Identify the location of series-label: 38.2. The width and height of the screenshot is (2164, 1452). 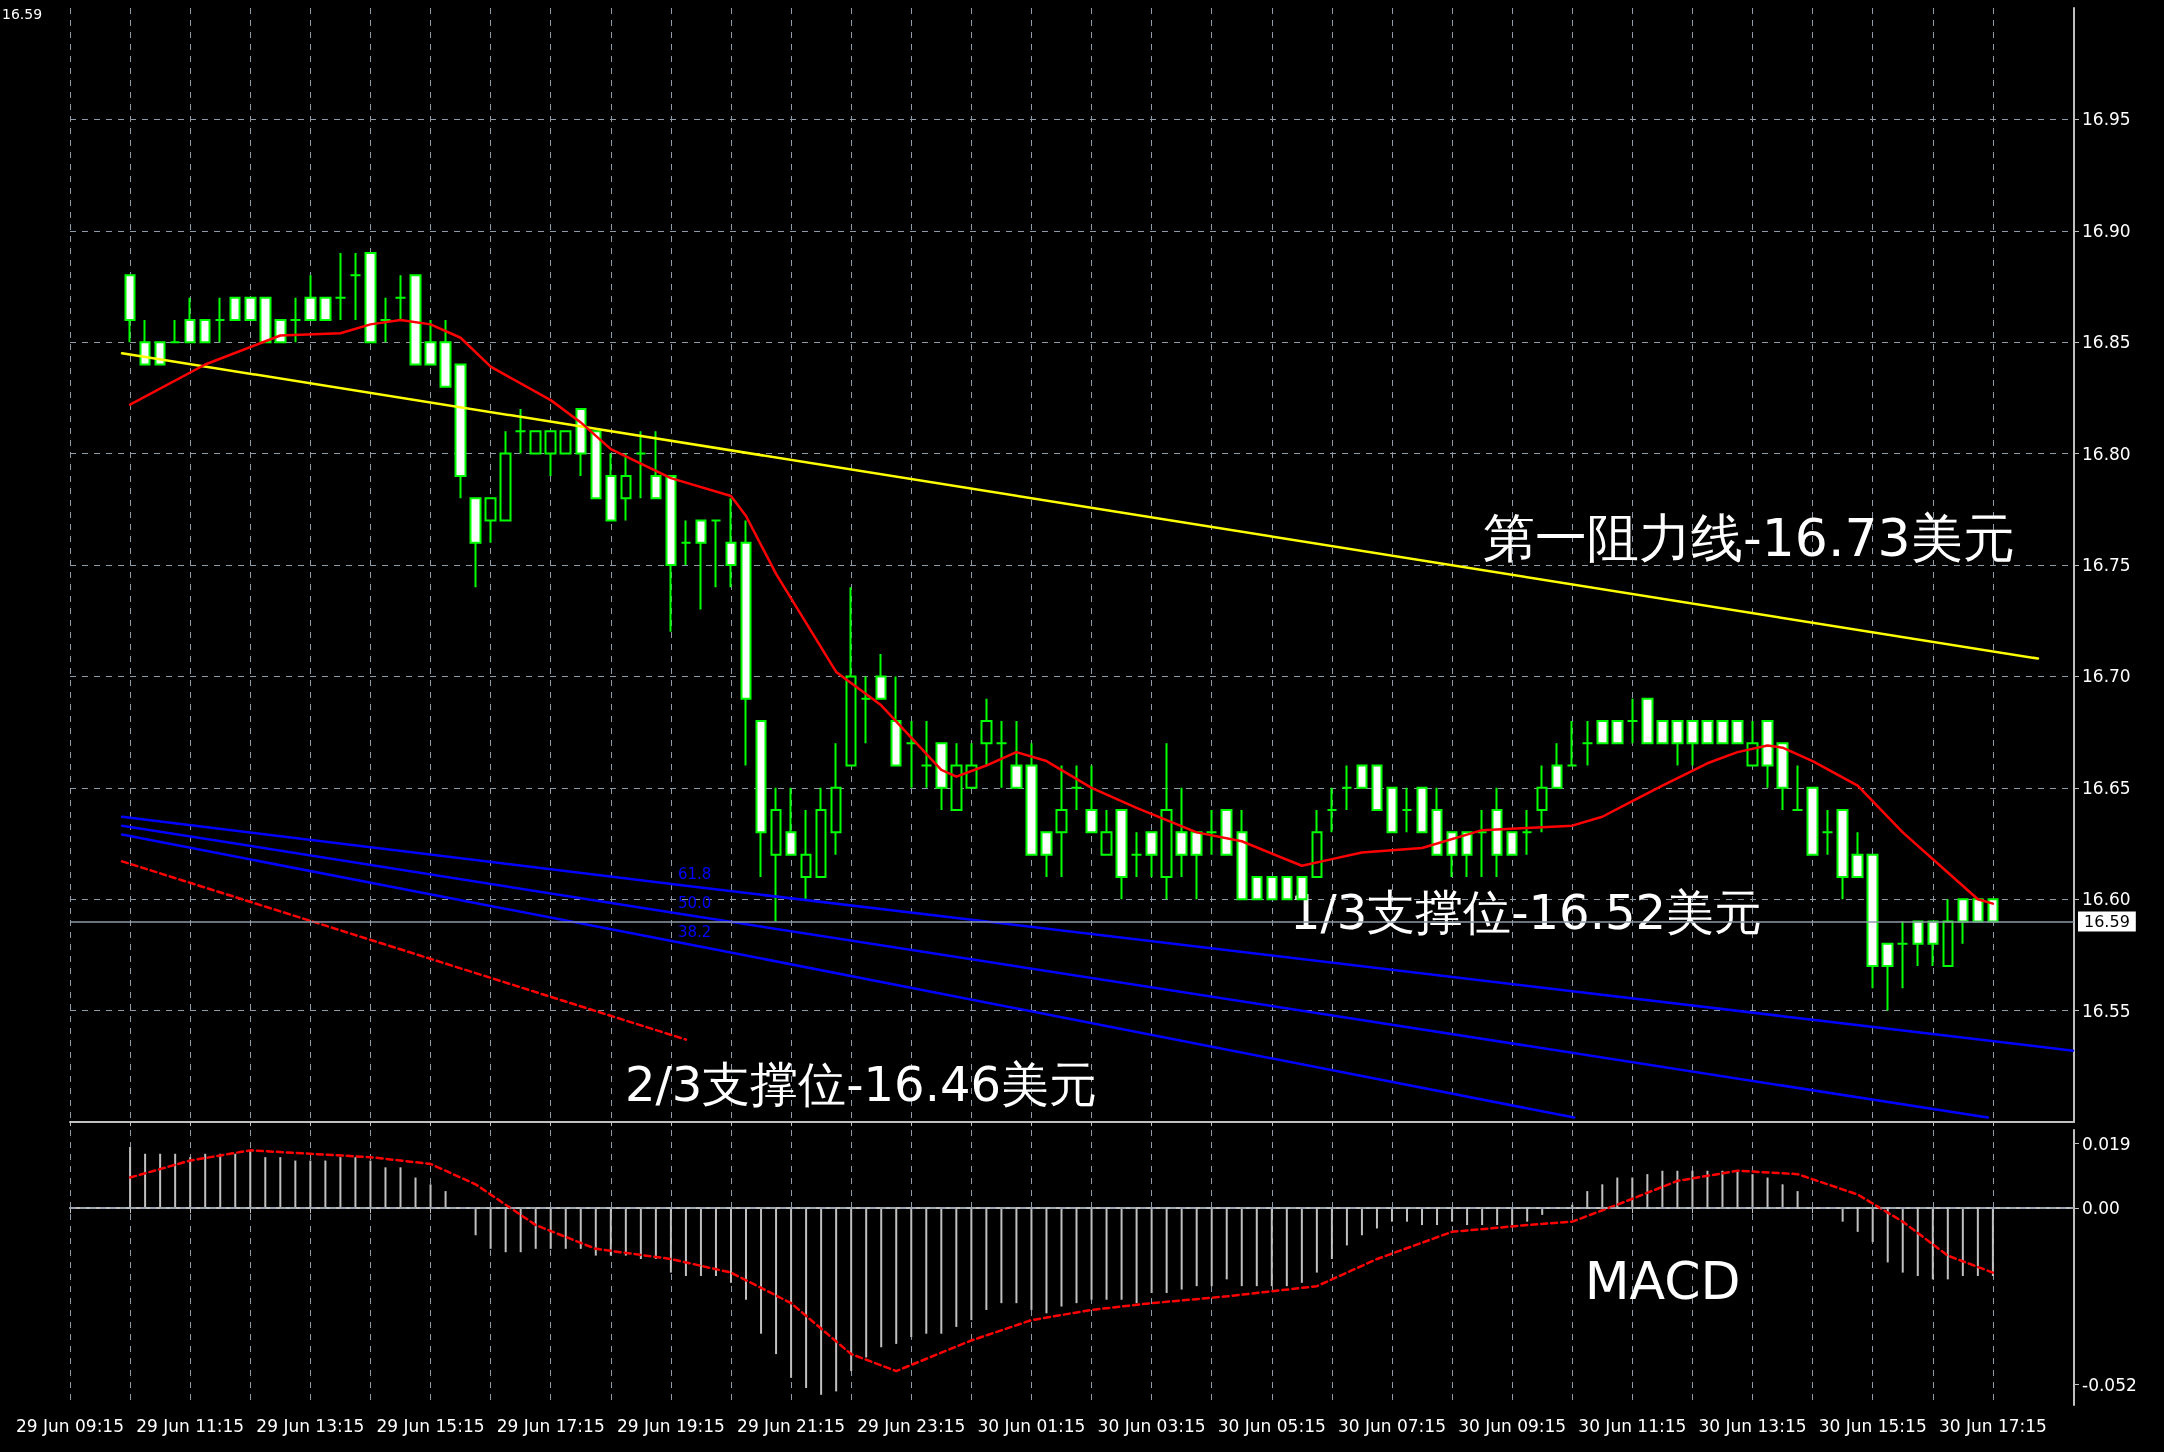
(694, 932).